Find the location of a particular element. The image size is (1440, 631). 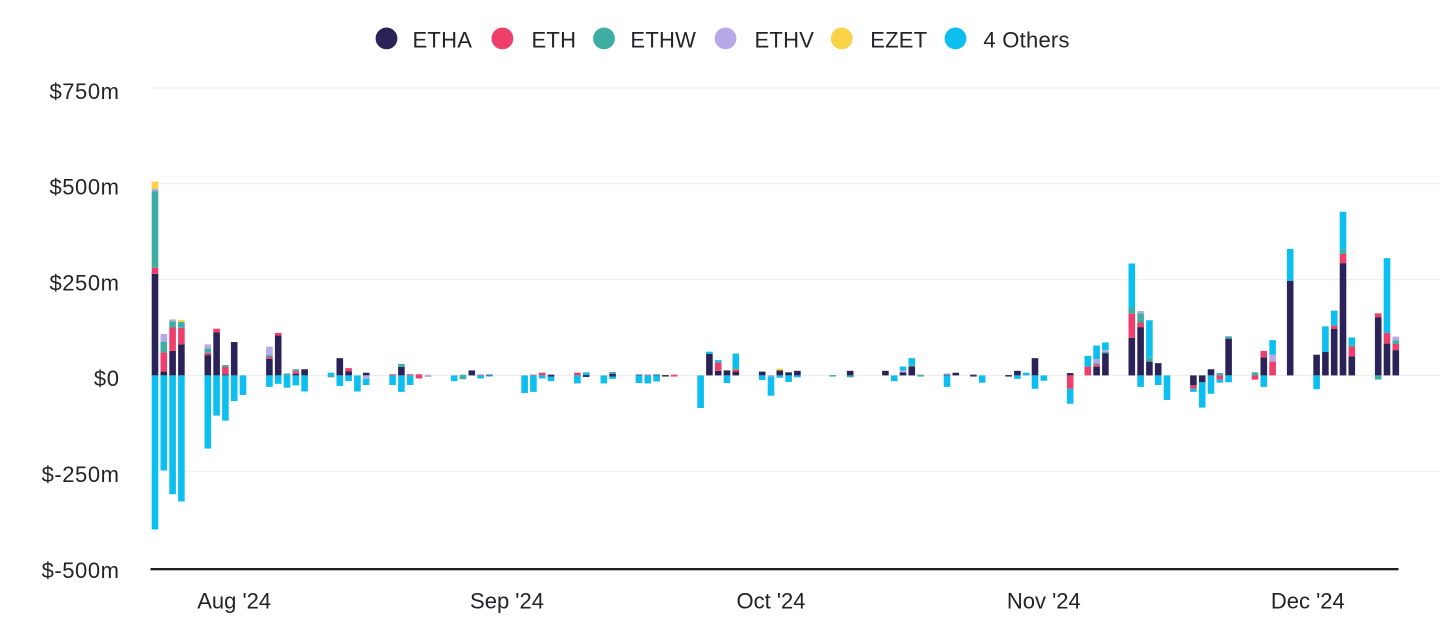

svg-text: $-250m is located at coordinates (81, 474).